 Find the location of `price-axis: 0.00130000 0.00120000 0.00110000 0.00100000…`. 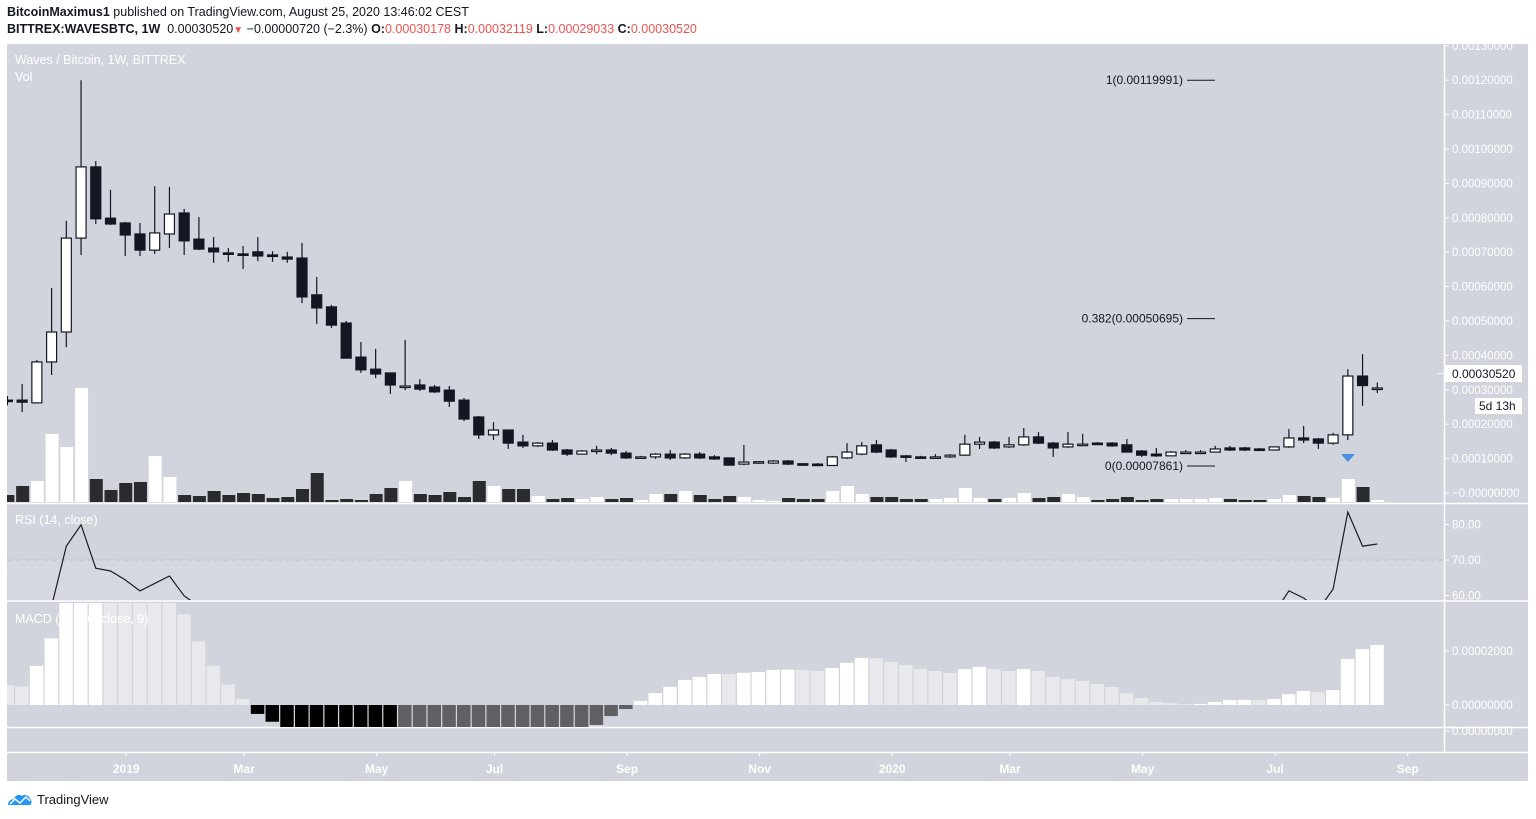

price-axis: 0.00130000 0.00120000 0.00110000 0.00100000… is located at coordinates (1481, 389).